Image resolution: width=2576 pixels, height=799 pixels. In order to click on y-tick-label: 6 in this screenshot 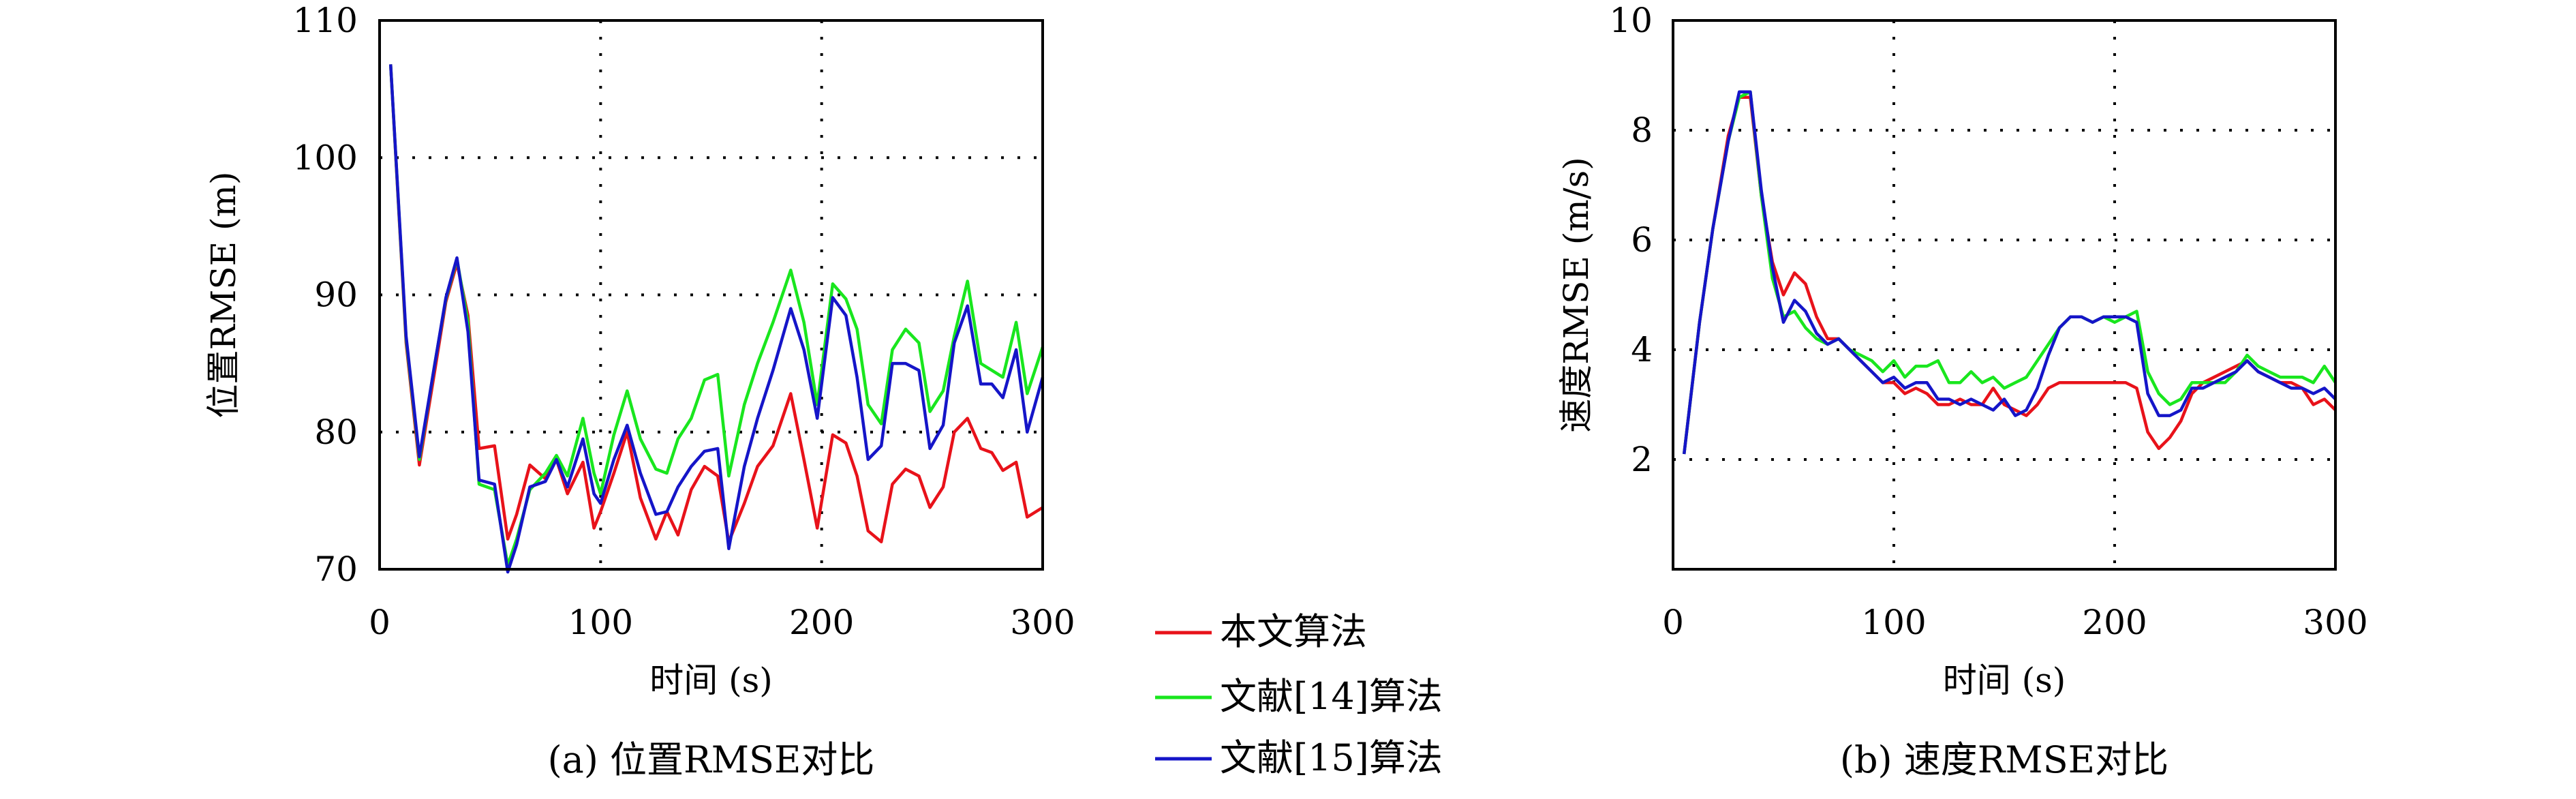, I will do `click(1642, 240)`.